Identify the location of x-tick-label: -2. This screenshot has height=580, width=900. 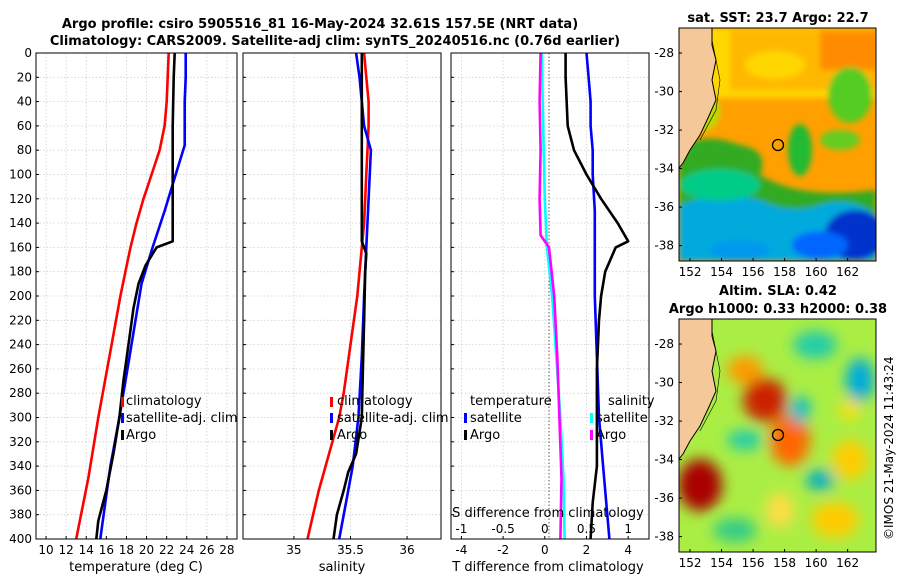
(503, 550).